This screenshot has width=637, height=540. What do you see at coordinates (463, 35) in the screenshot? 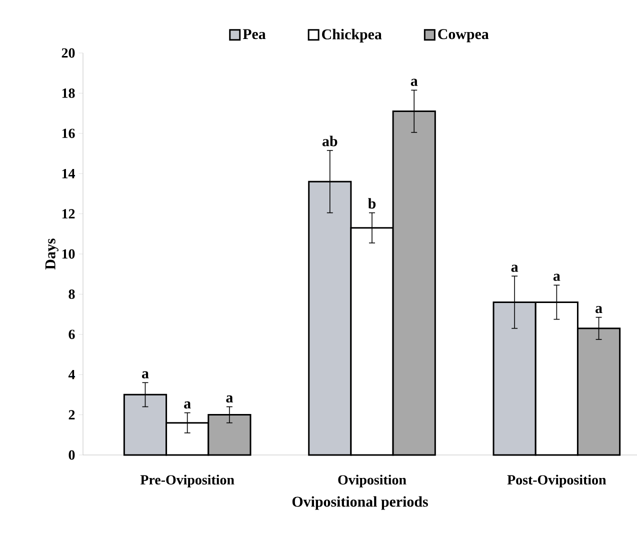
I see `legend-label: Cowpea` at bounding box center [463, 35].